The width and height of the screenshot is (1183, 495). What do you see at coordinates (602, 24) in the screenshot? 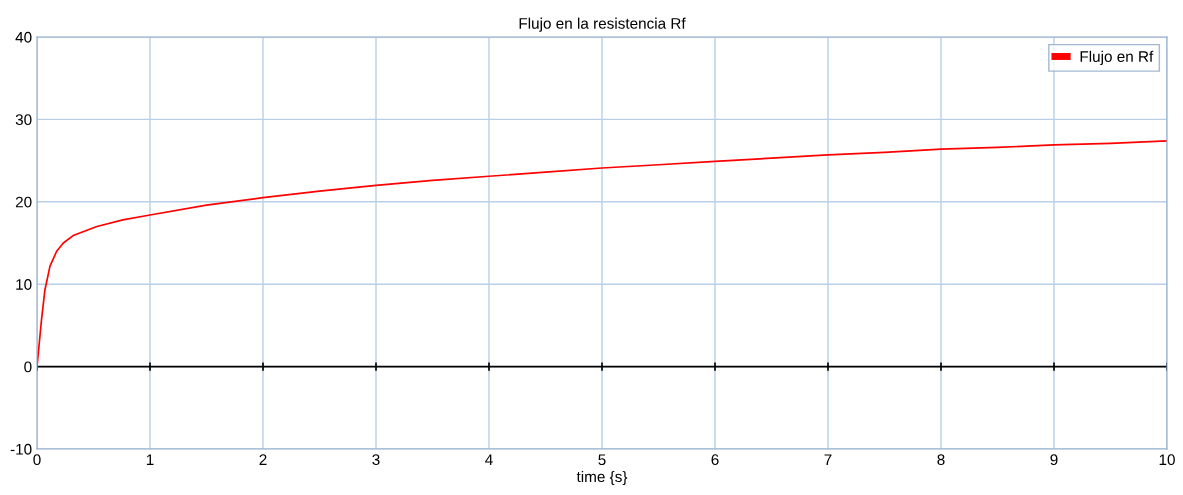
I see `chart-title: Flujo en la resistencia Rf` at bounding box center [602, 24].